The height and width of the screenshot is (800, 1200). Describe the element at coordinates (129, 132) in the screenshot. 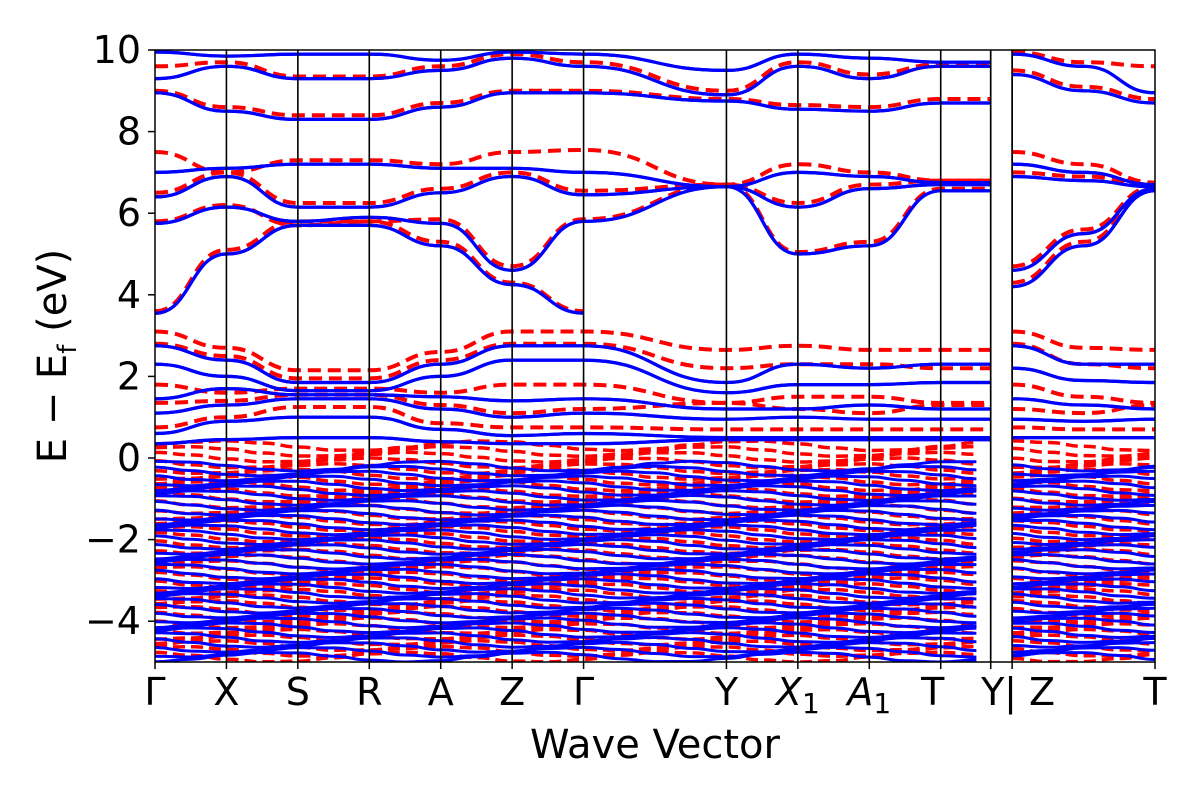

I see `y-tick-label: 8` at that location.